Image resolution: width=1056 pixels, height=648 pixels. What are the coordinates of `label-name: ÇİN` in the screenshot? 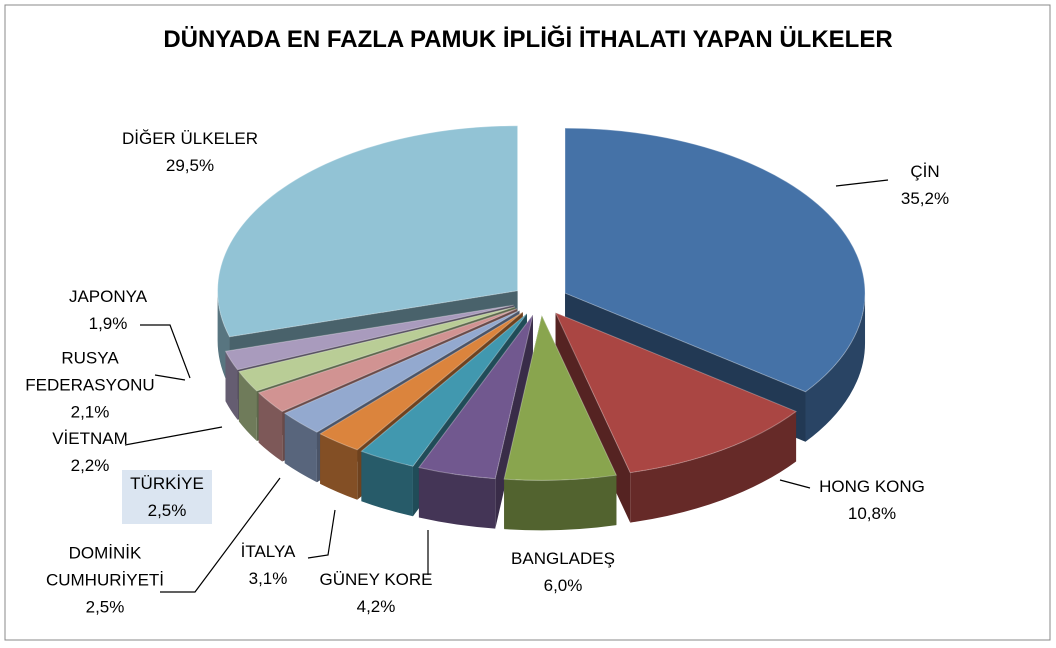 It's located at (925, 171).